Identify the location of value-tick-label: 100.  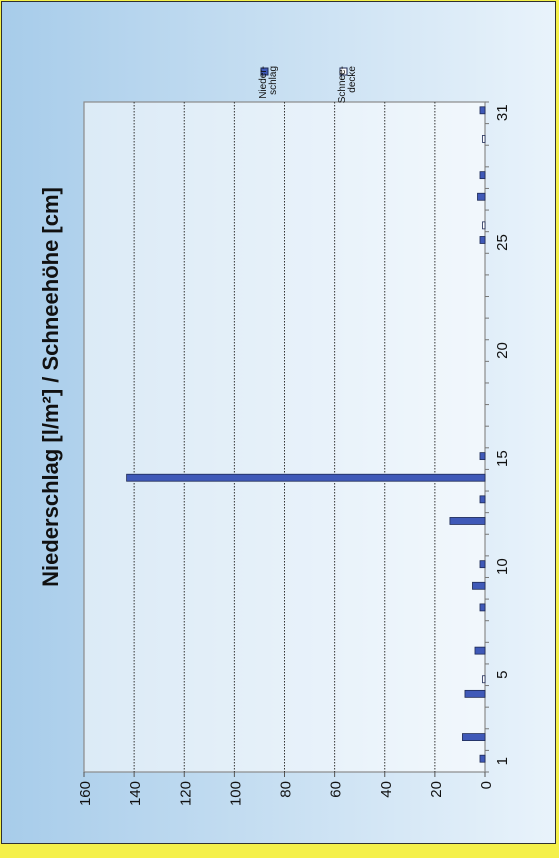
(235, 793).